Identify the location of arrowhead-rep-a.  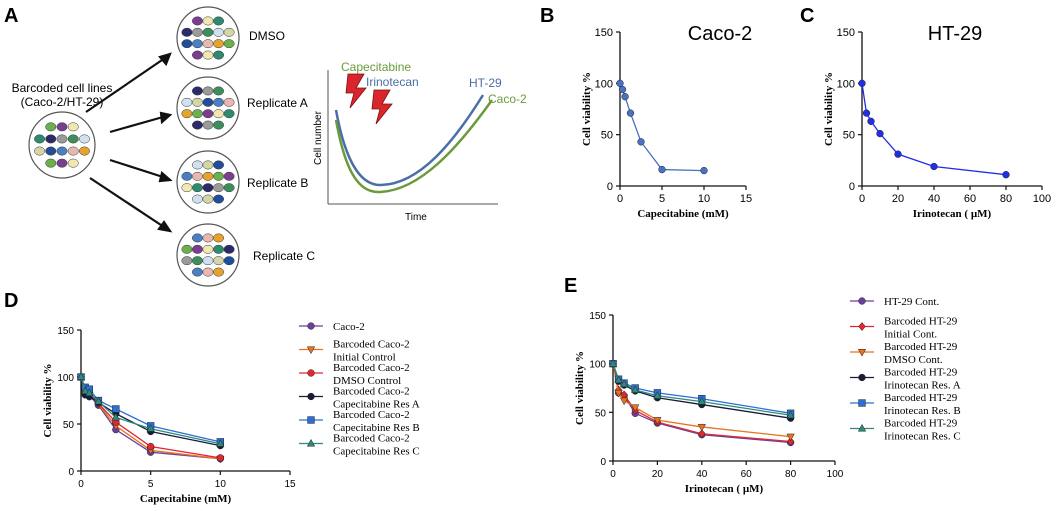
(166, 118).